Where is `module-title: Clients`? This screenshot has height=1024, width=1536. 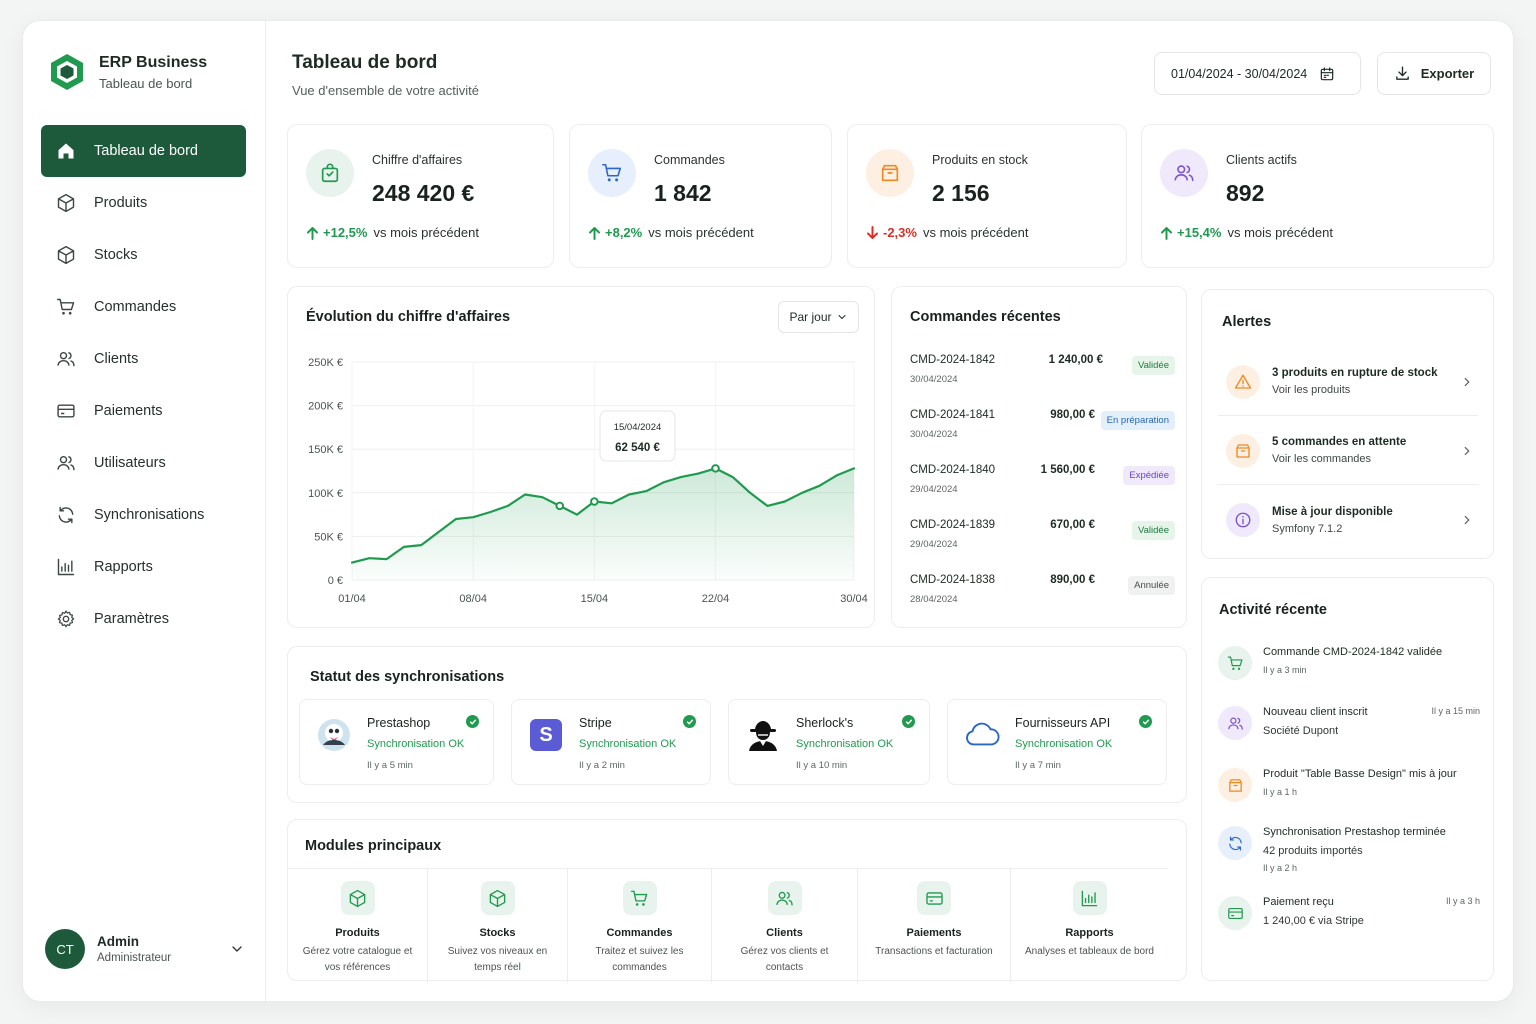 module-title: Clients is located at coordinates (784, 933).